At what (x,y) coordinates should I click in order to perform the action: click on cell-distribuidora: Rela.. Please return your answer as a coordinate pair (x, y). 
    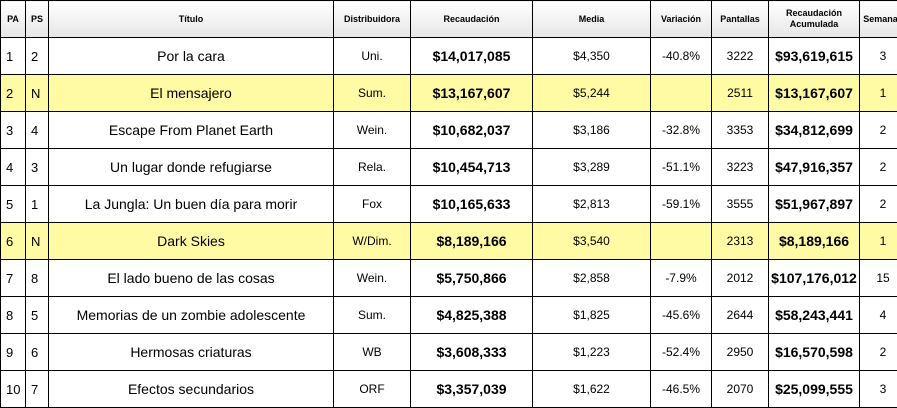
    Looking at the image, I should click on (372, 167).